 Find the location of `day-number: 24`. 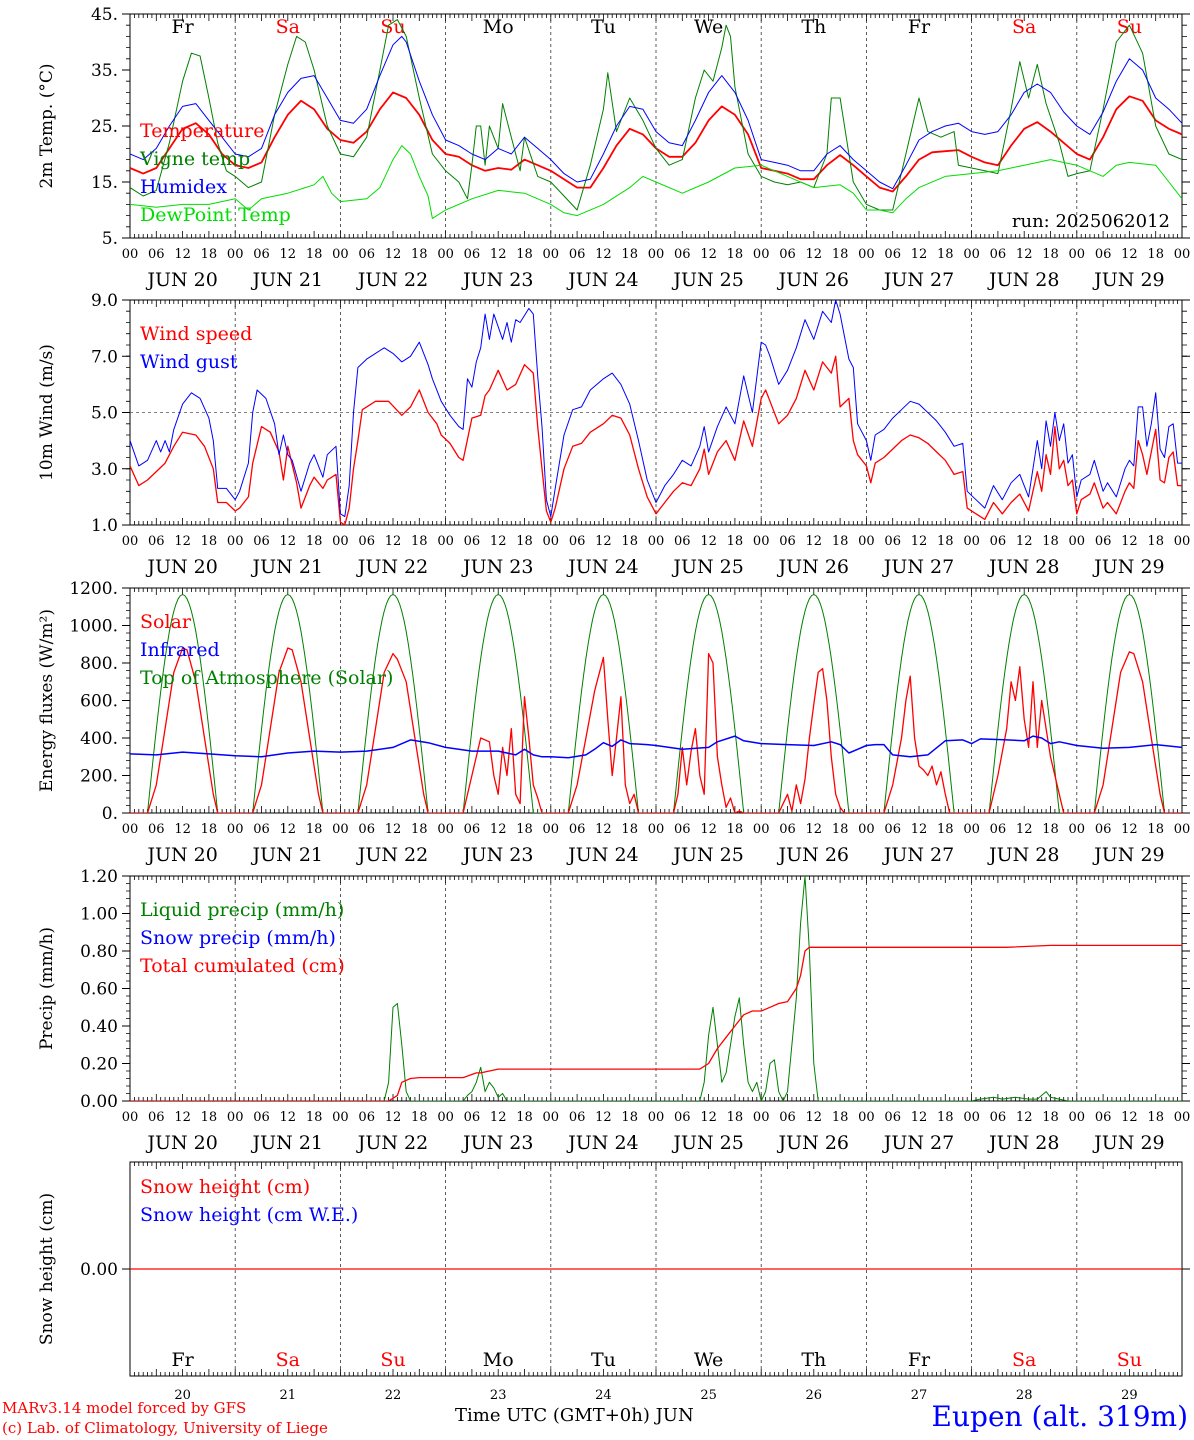

day-number: 24 is located at coordinates (603, 1395).